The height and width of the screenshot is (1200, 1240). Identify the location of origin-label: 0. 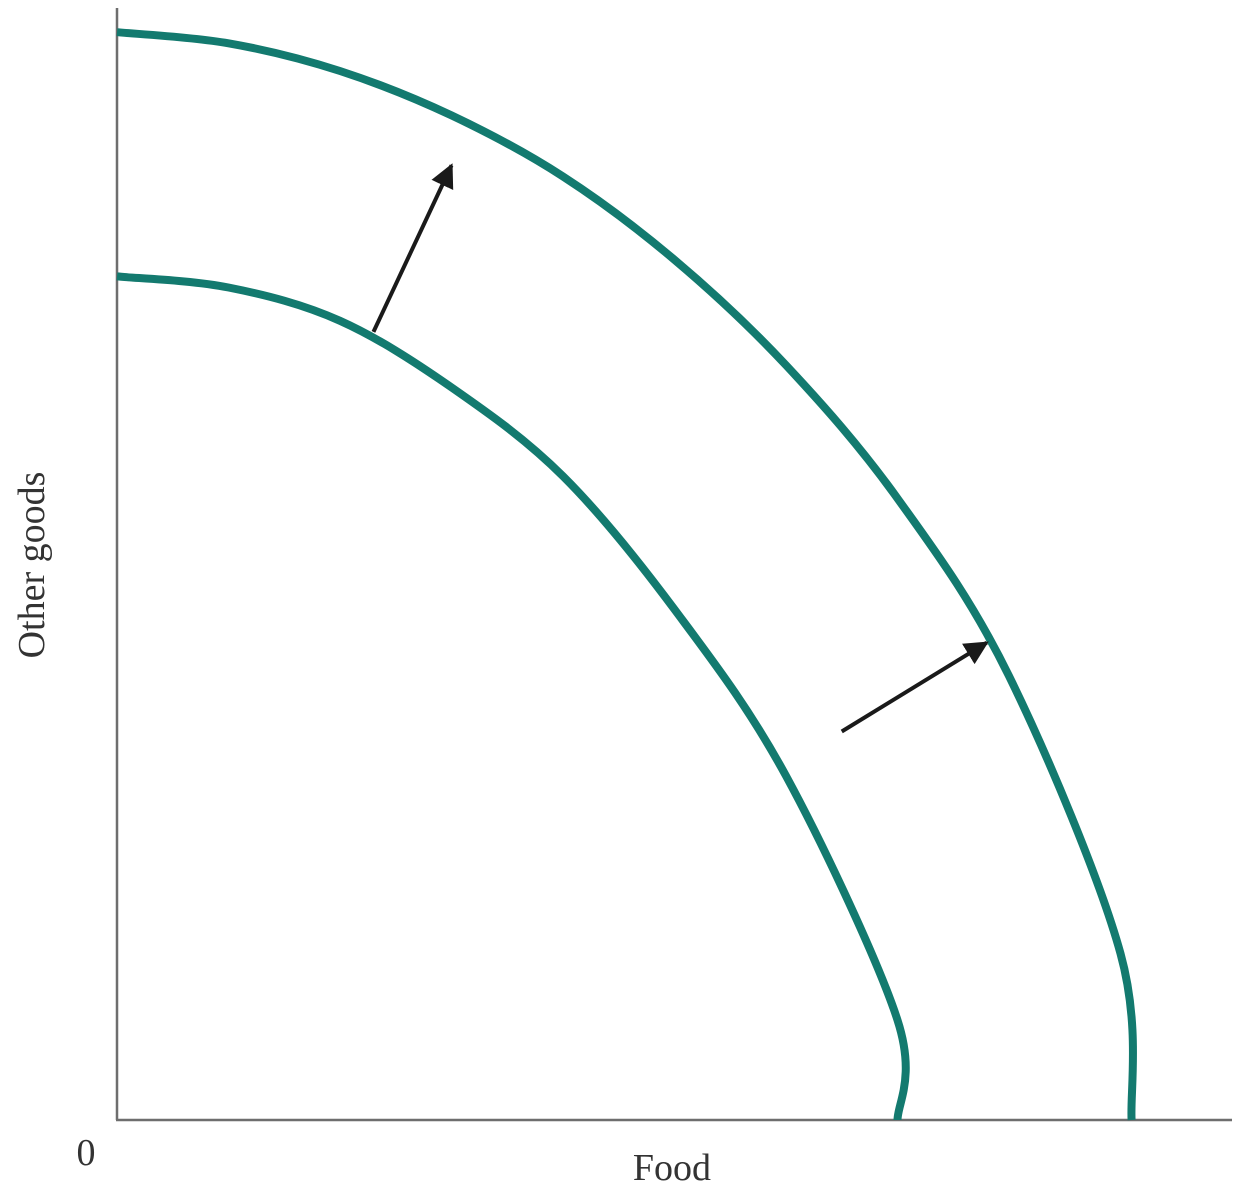
(86, 1153).